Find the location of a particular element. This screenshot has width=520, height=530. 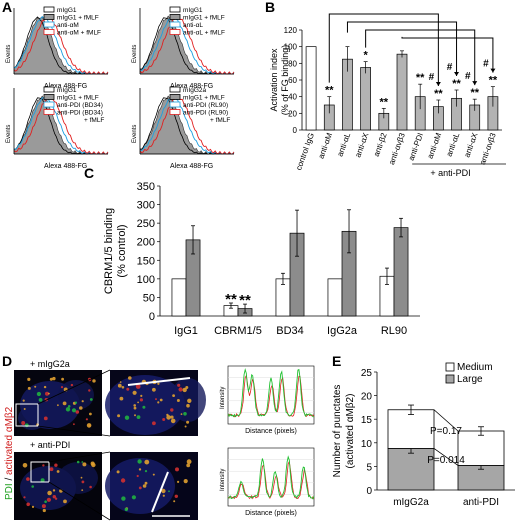

legend-entry: + fMLF is located at coordinates (94, 120).